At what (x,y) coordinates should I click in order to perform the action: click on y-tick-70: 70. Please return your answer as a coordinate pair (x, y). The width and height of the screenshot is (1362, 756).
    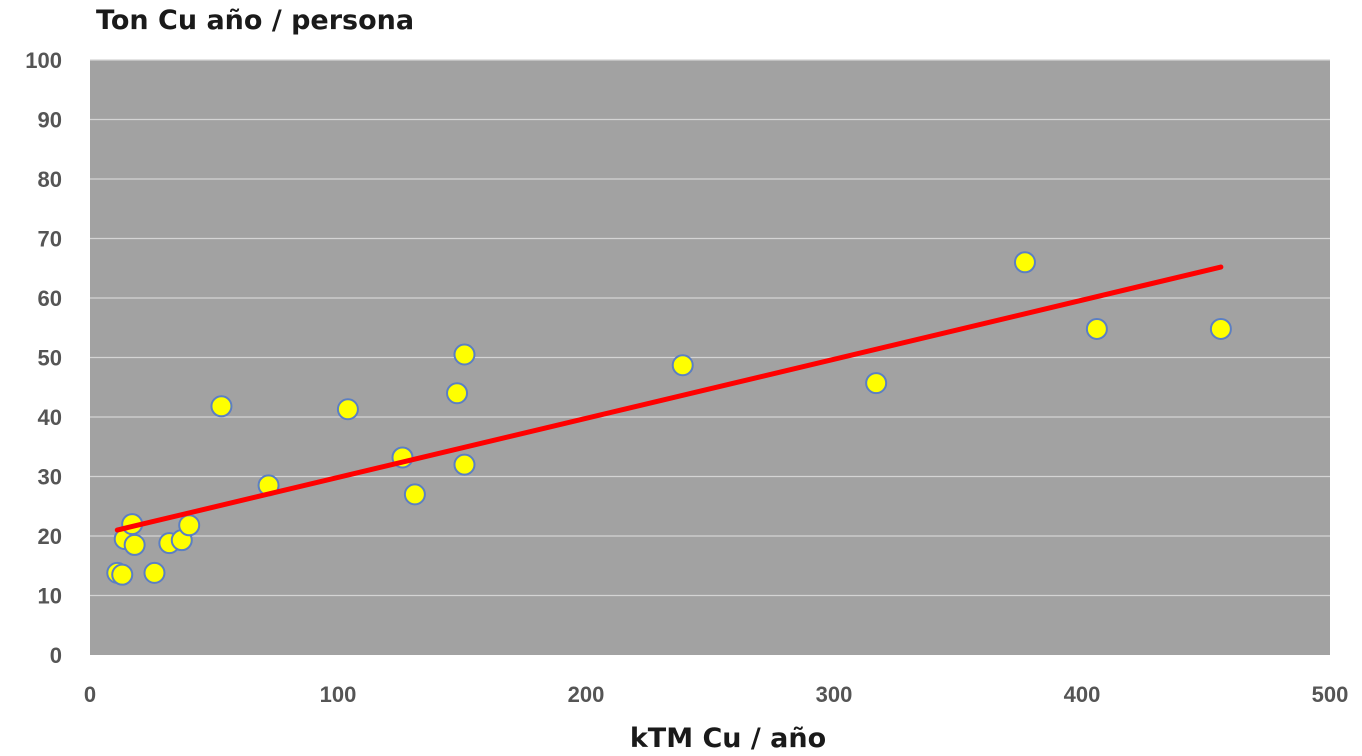
    Looking at the image, I should click on (50, 239).